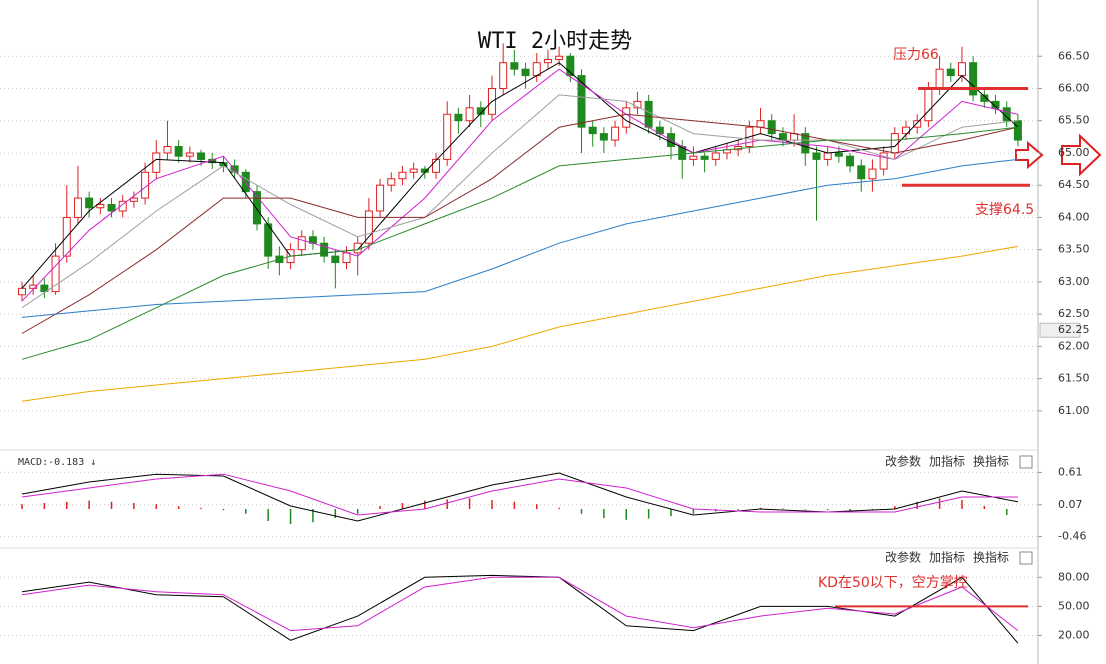 The width and height of the screenshot is (1106, 664). Describe the element at coordinates (1074, 152) in the screenshot. I see `y-tick-label: 65.00` at that location.